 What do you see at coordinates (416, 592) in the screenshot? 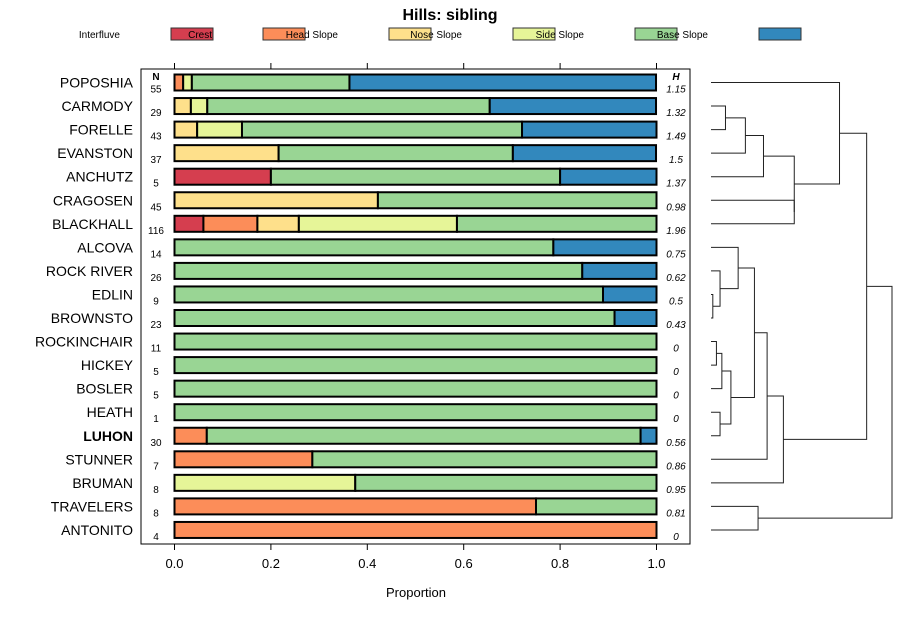
I see `x-axis-label: Proportion` at bounding box center [416, 592].